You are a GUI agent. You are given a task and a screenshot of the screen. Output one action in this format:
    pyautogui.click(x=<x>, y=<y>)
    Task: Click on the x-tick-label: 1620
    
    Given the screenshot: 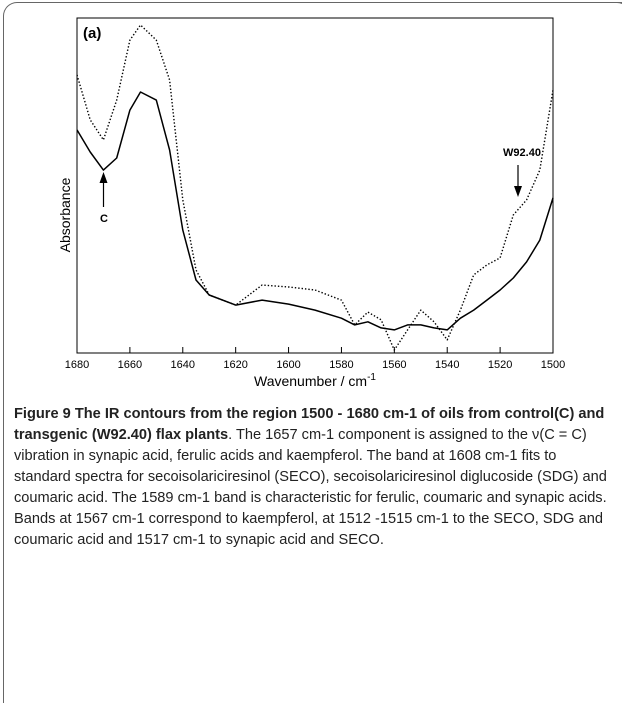 What is the action you would take?
    pyautogui.click(x=235, y=365)
    